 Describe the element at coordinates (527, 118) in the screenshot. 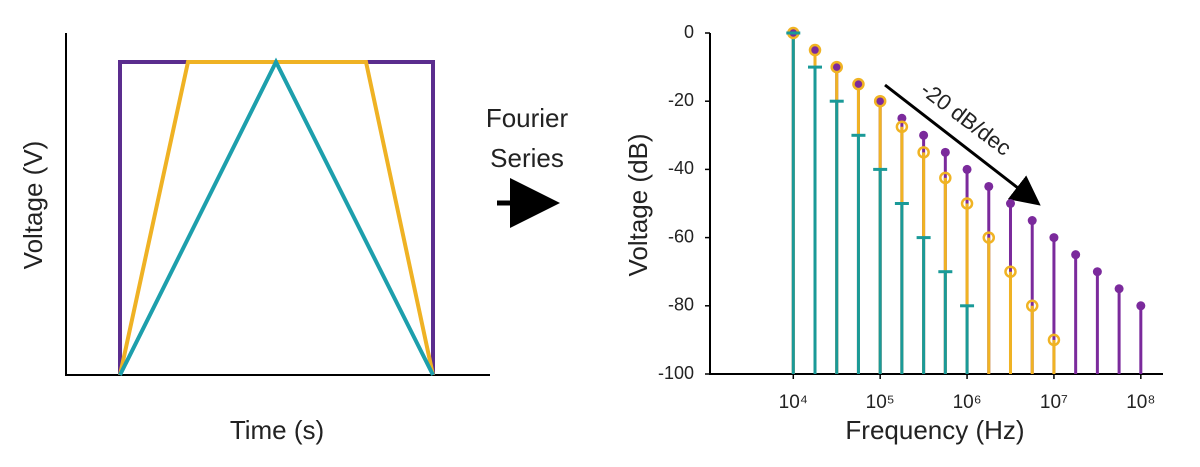

I see `arrow-label: Fourier` at that location.